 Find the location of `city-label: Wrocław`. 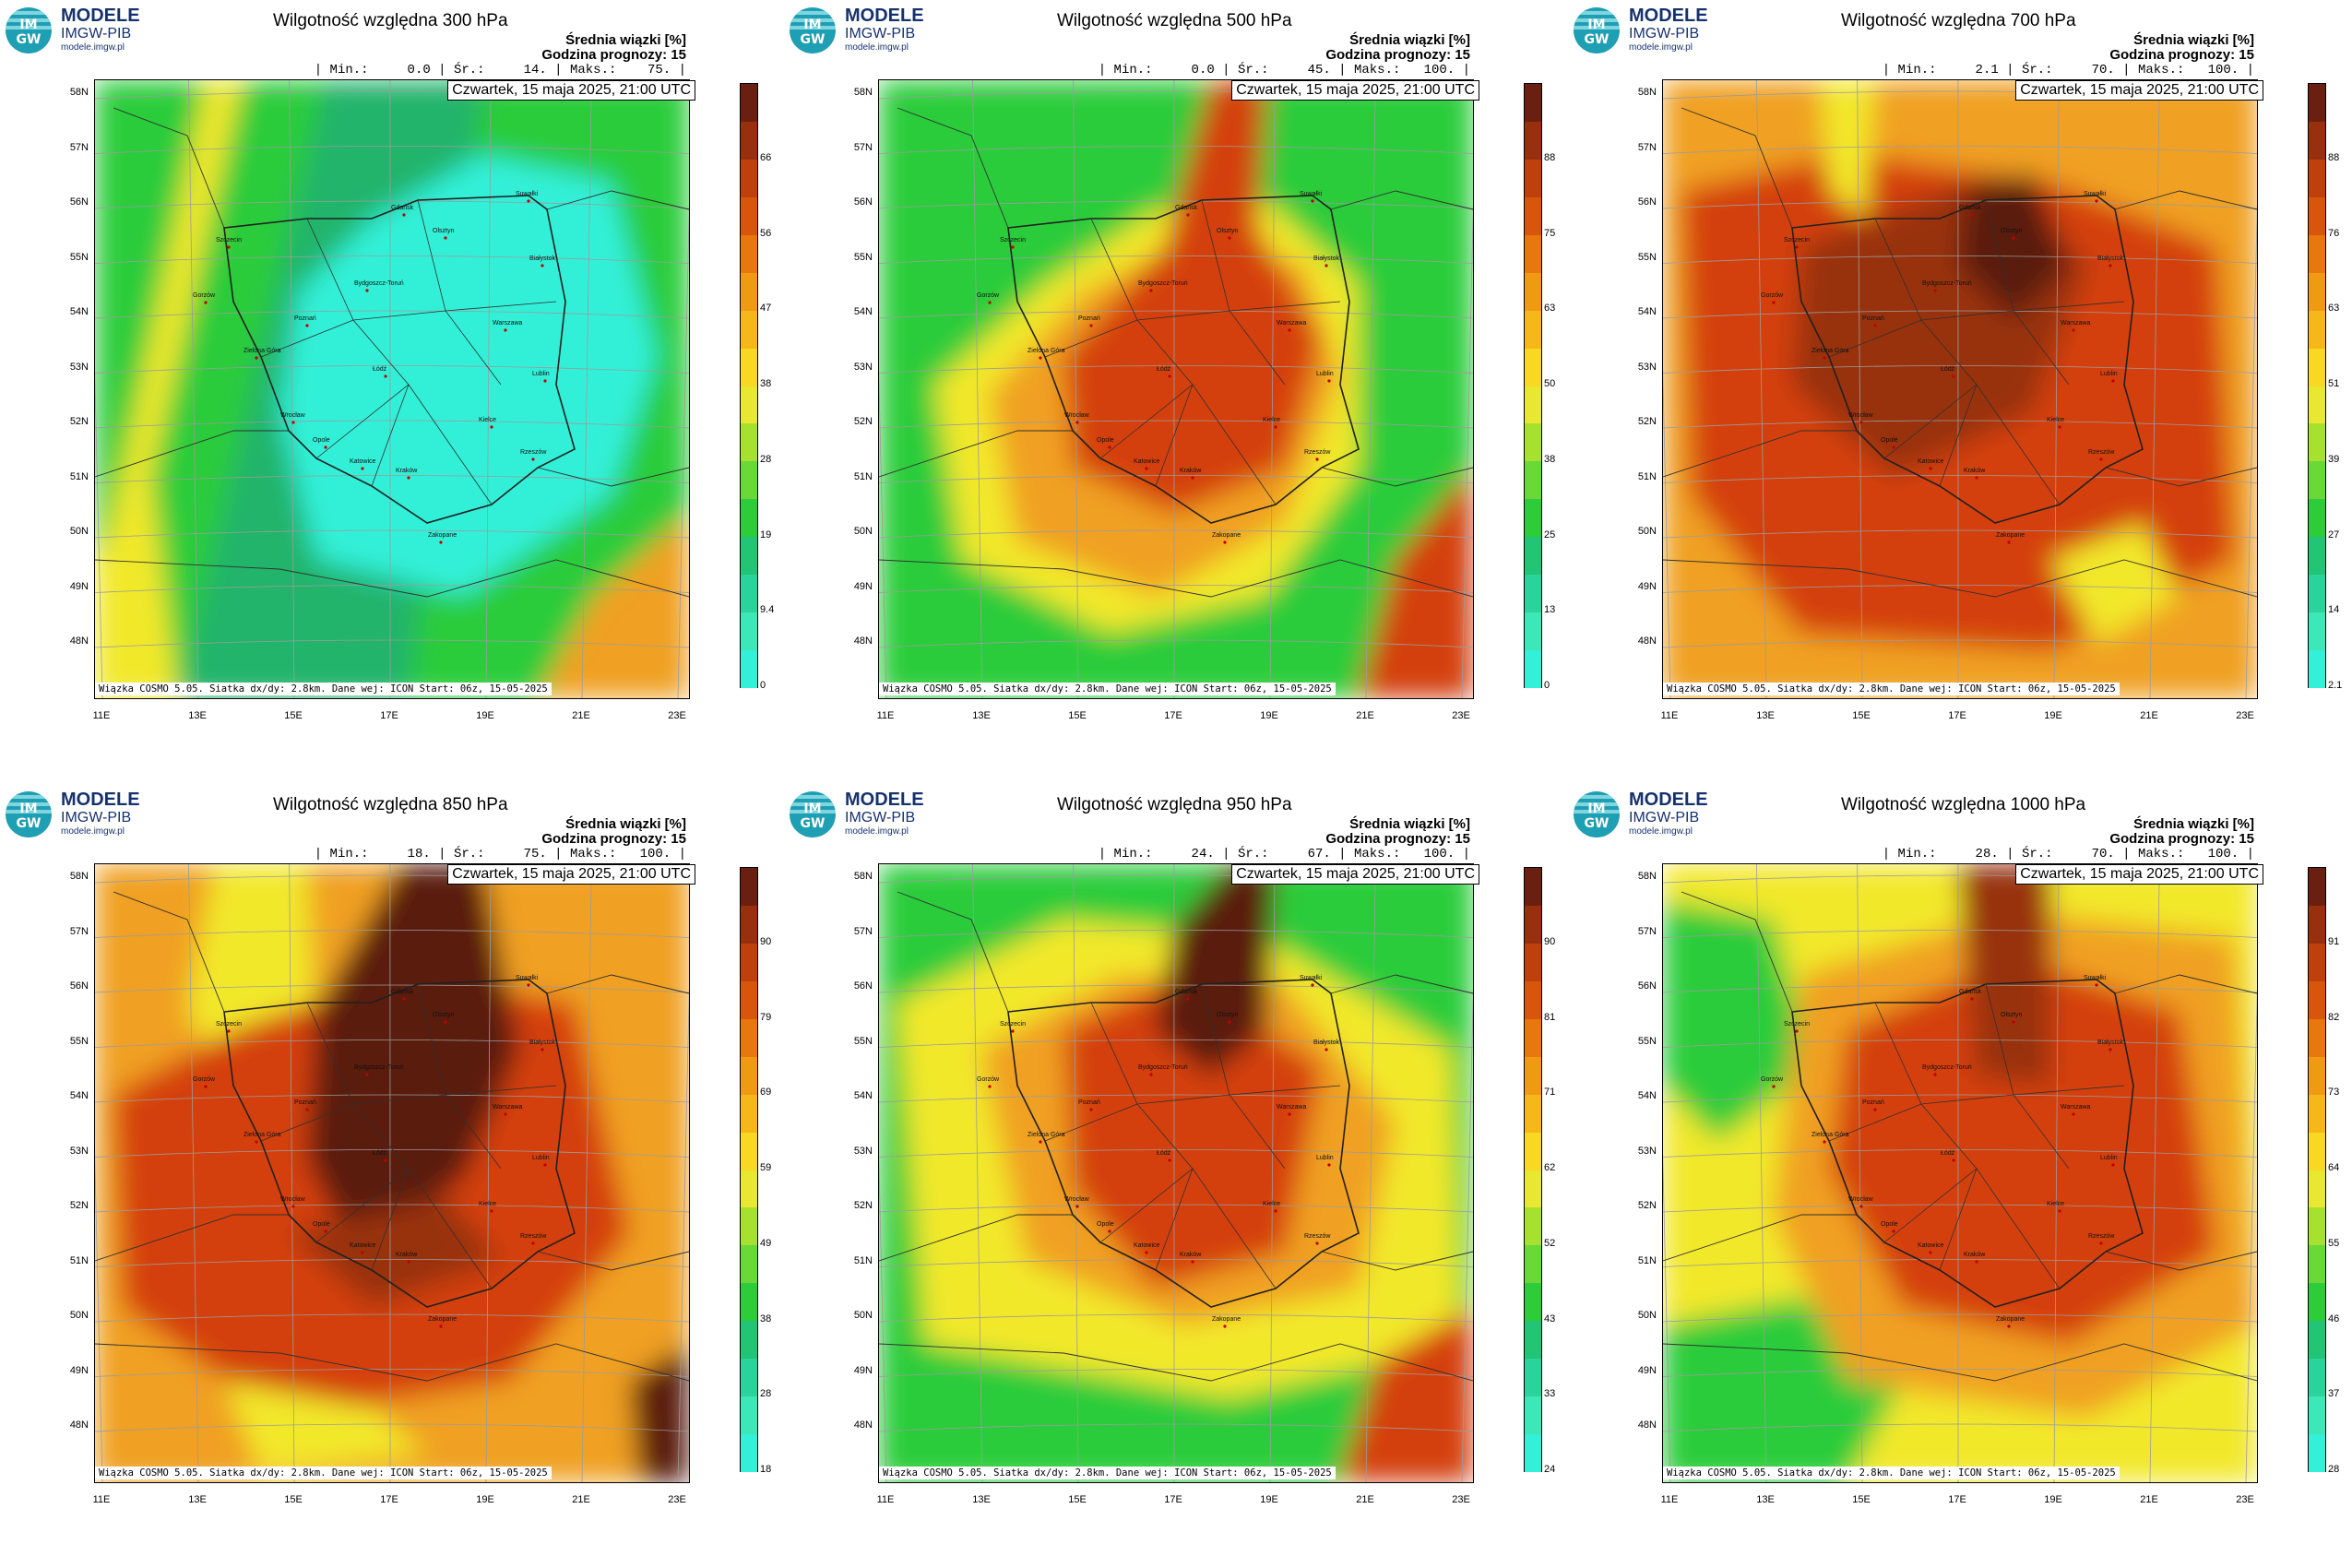

city-label: Wrocław is located at coordinates (1861, 1199).